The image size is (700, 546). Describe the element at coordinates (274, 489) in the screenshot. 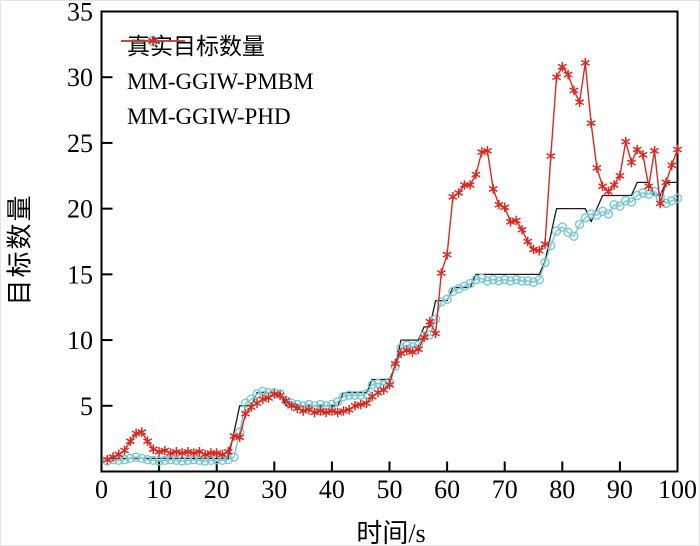

I see `x-tick-label: 30` at that location.